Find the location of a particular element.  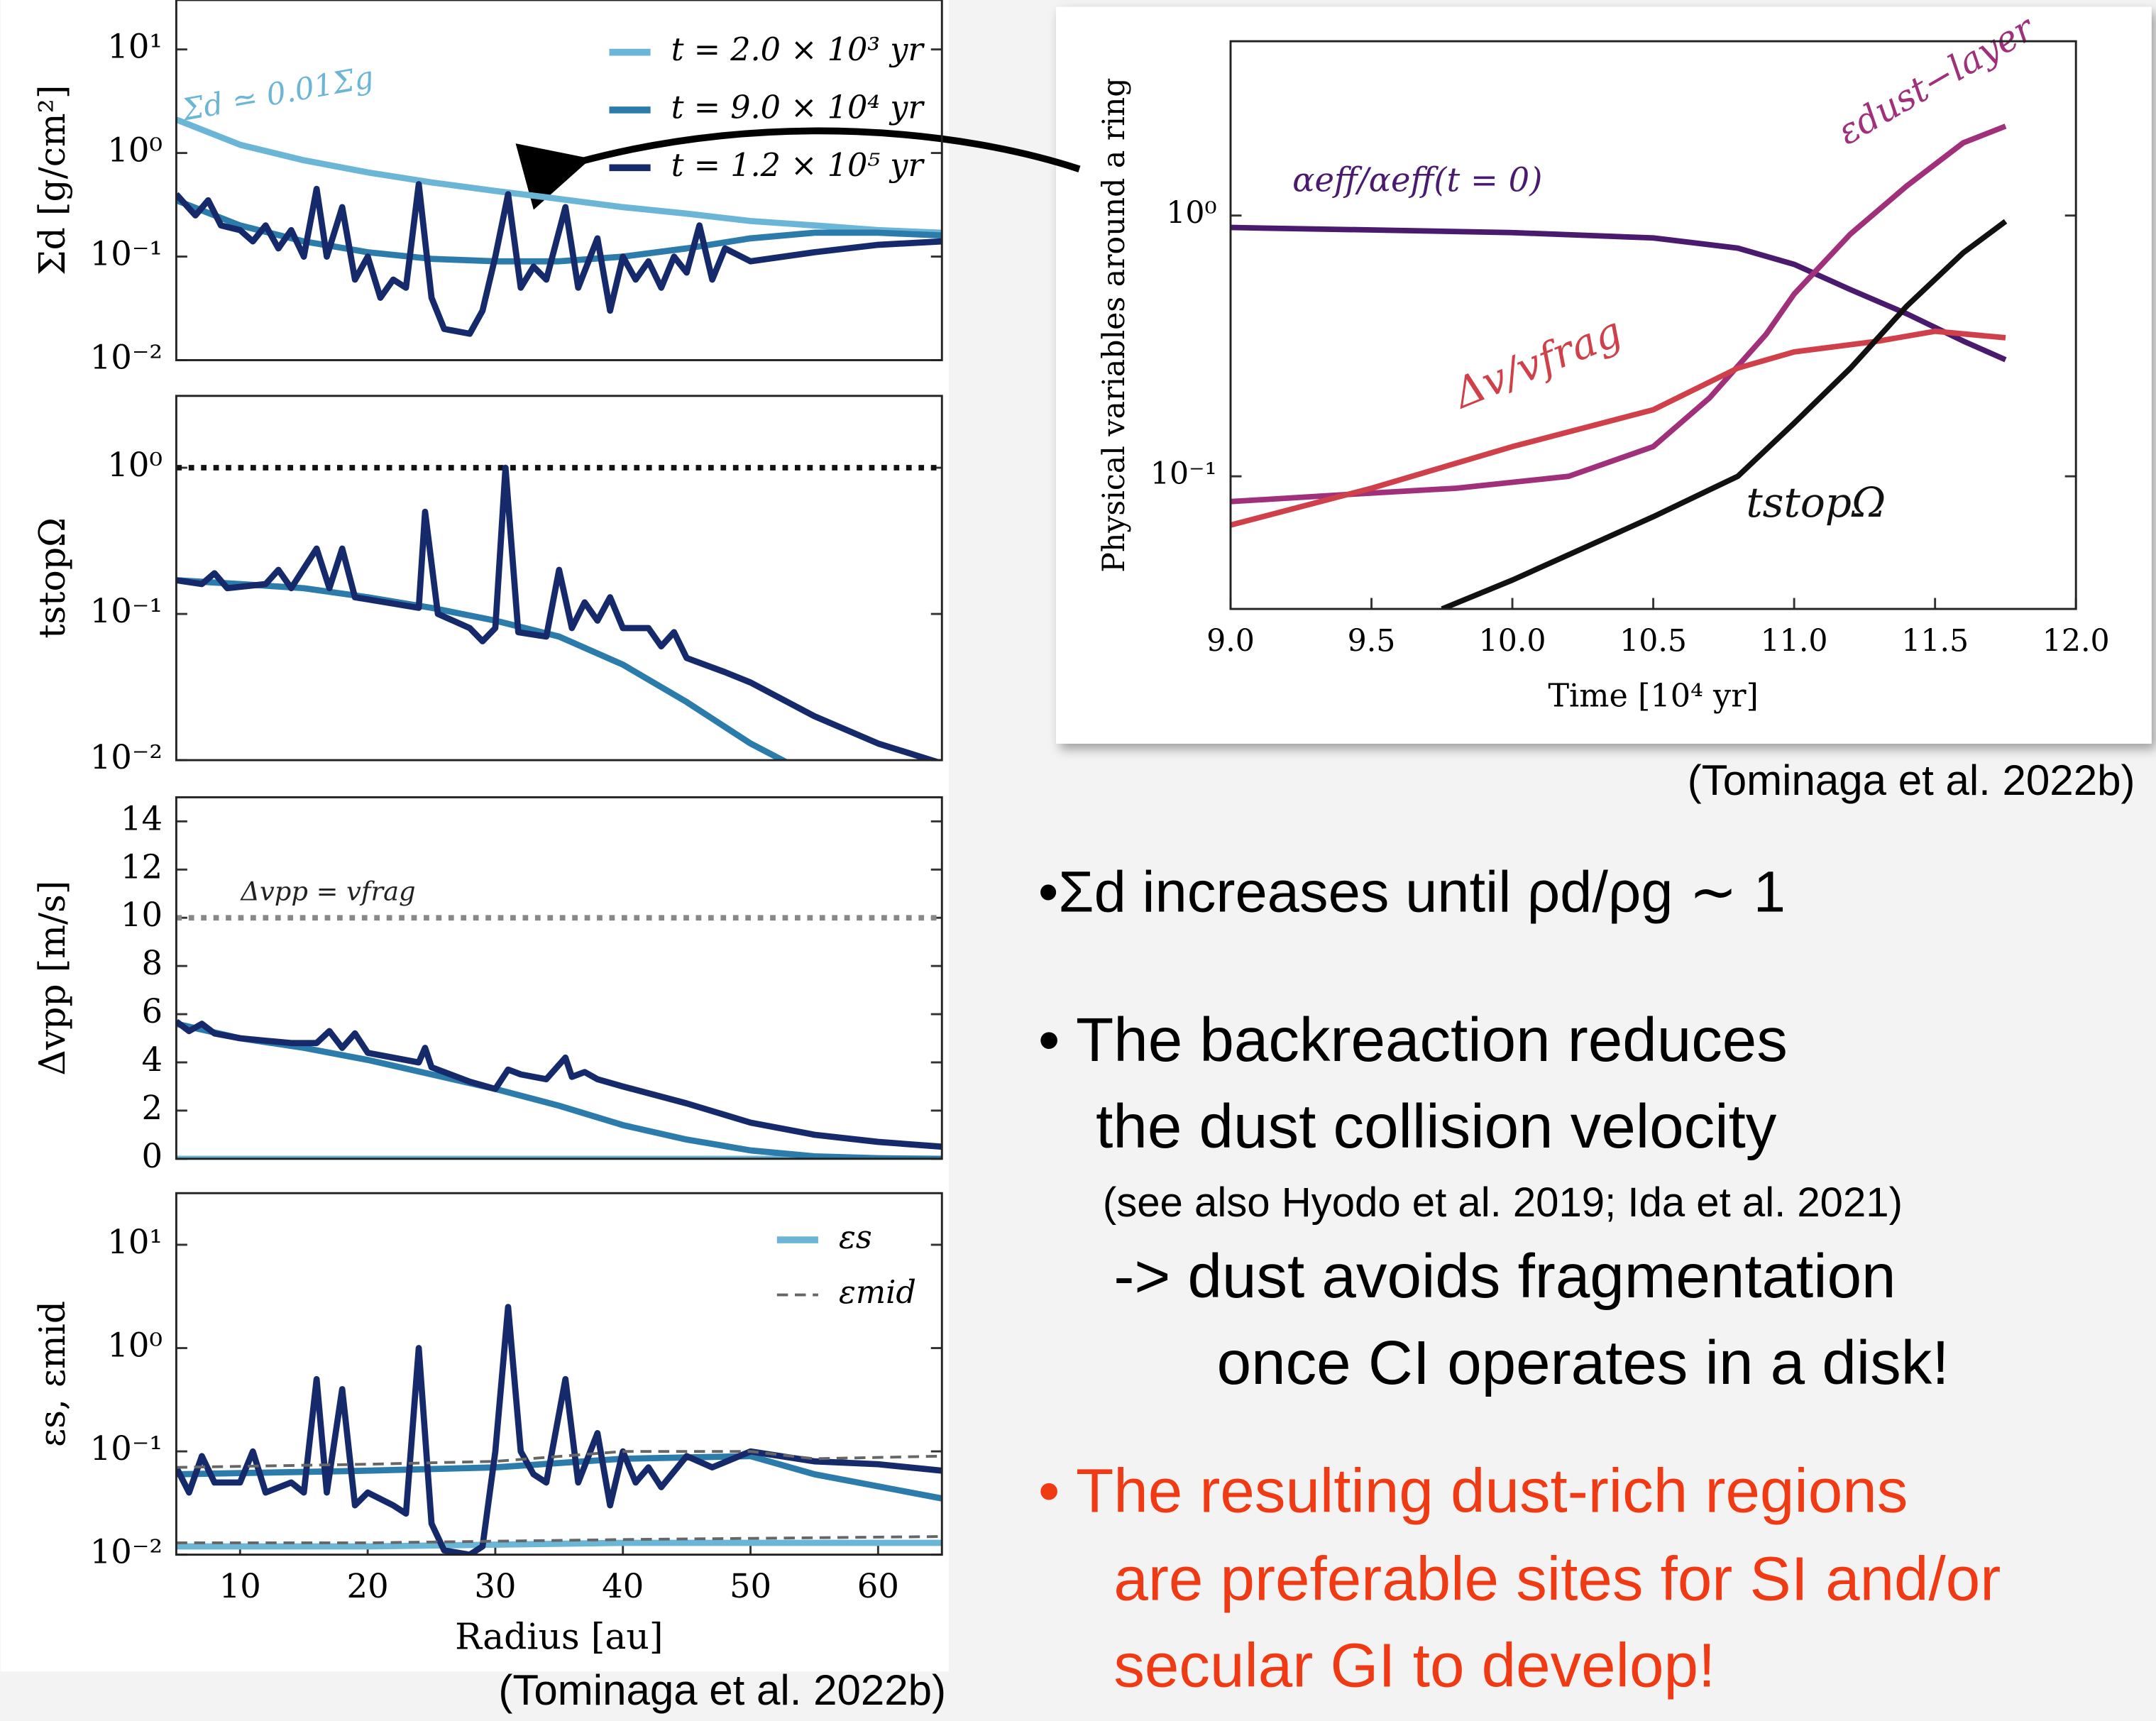

x-tick-label: 10.0 is located at coordinates (1512, 641).